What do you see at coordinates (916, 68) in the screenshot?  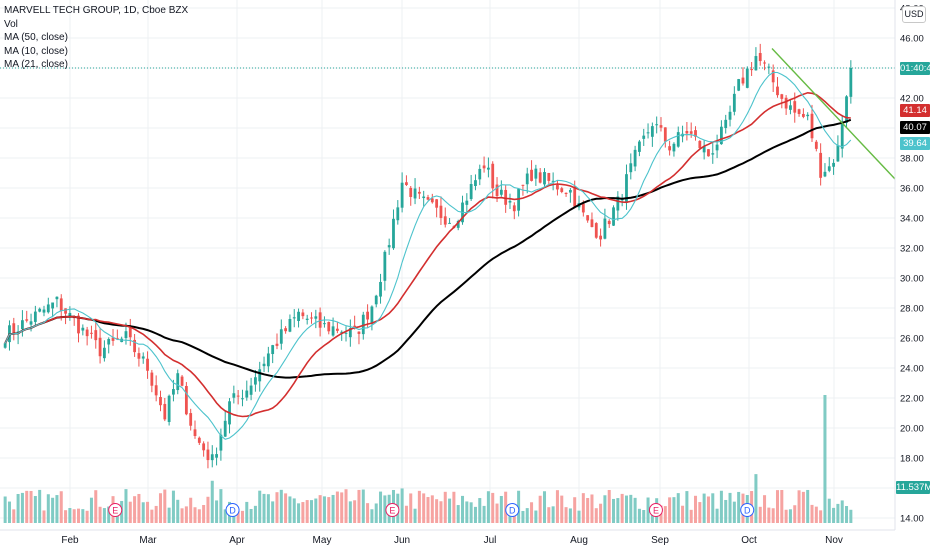 I see `countdown-tag: 01:40:40` at bounding box center [916, 68].